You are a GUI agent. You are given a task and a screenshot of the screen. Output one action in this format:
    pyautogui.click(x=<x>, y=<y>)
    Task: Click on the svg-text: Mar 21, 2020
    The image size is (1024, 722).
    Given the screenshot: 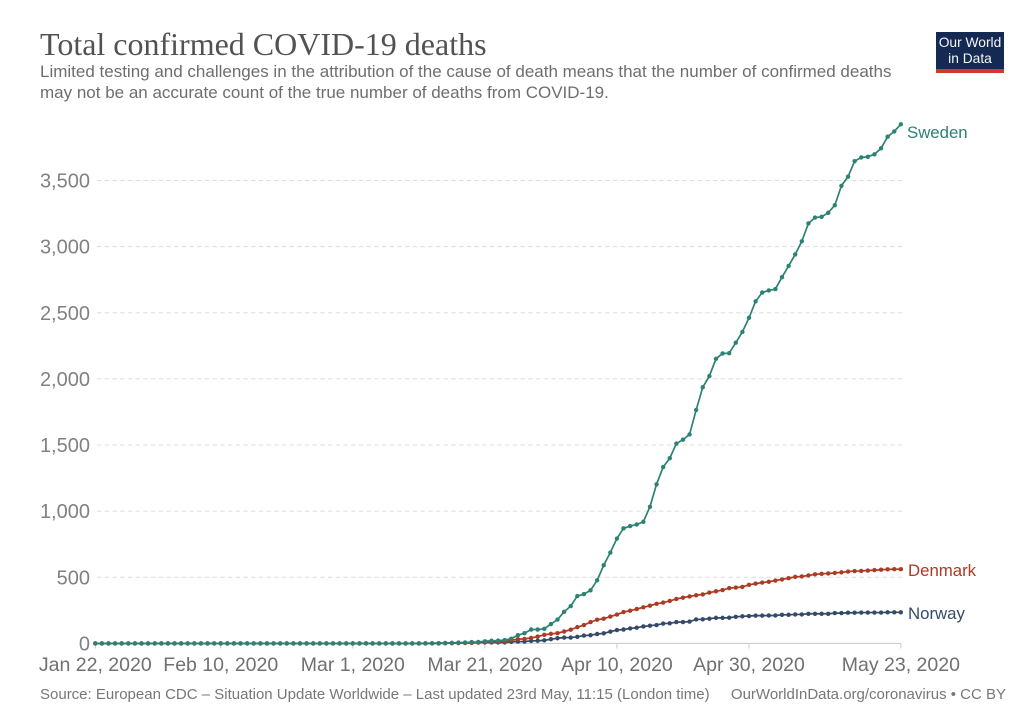 What is the action you would take?
    pyautogui.click(x=484, y=665)
    